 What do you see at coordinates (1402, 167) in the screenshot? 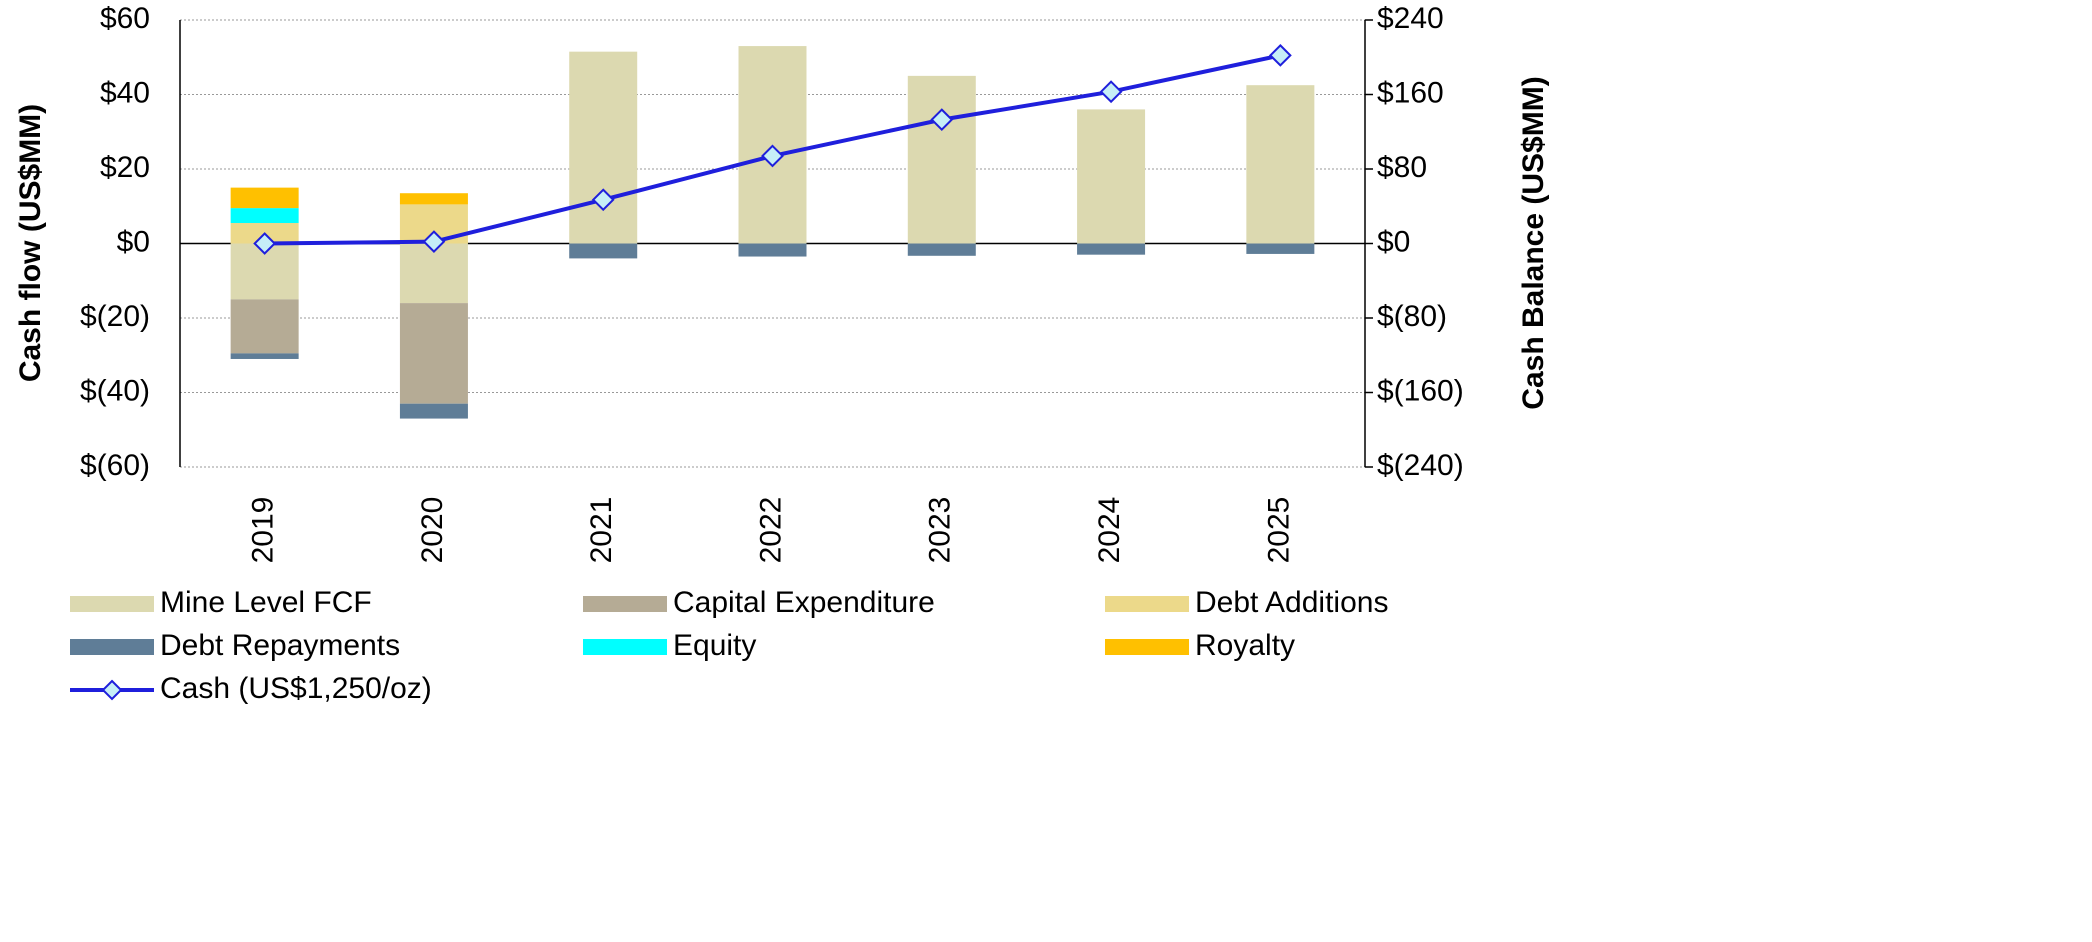
I see `y2-tick-label: $80` at bounding box center [1402, 167].